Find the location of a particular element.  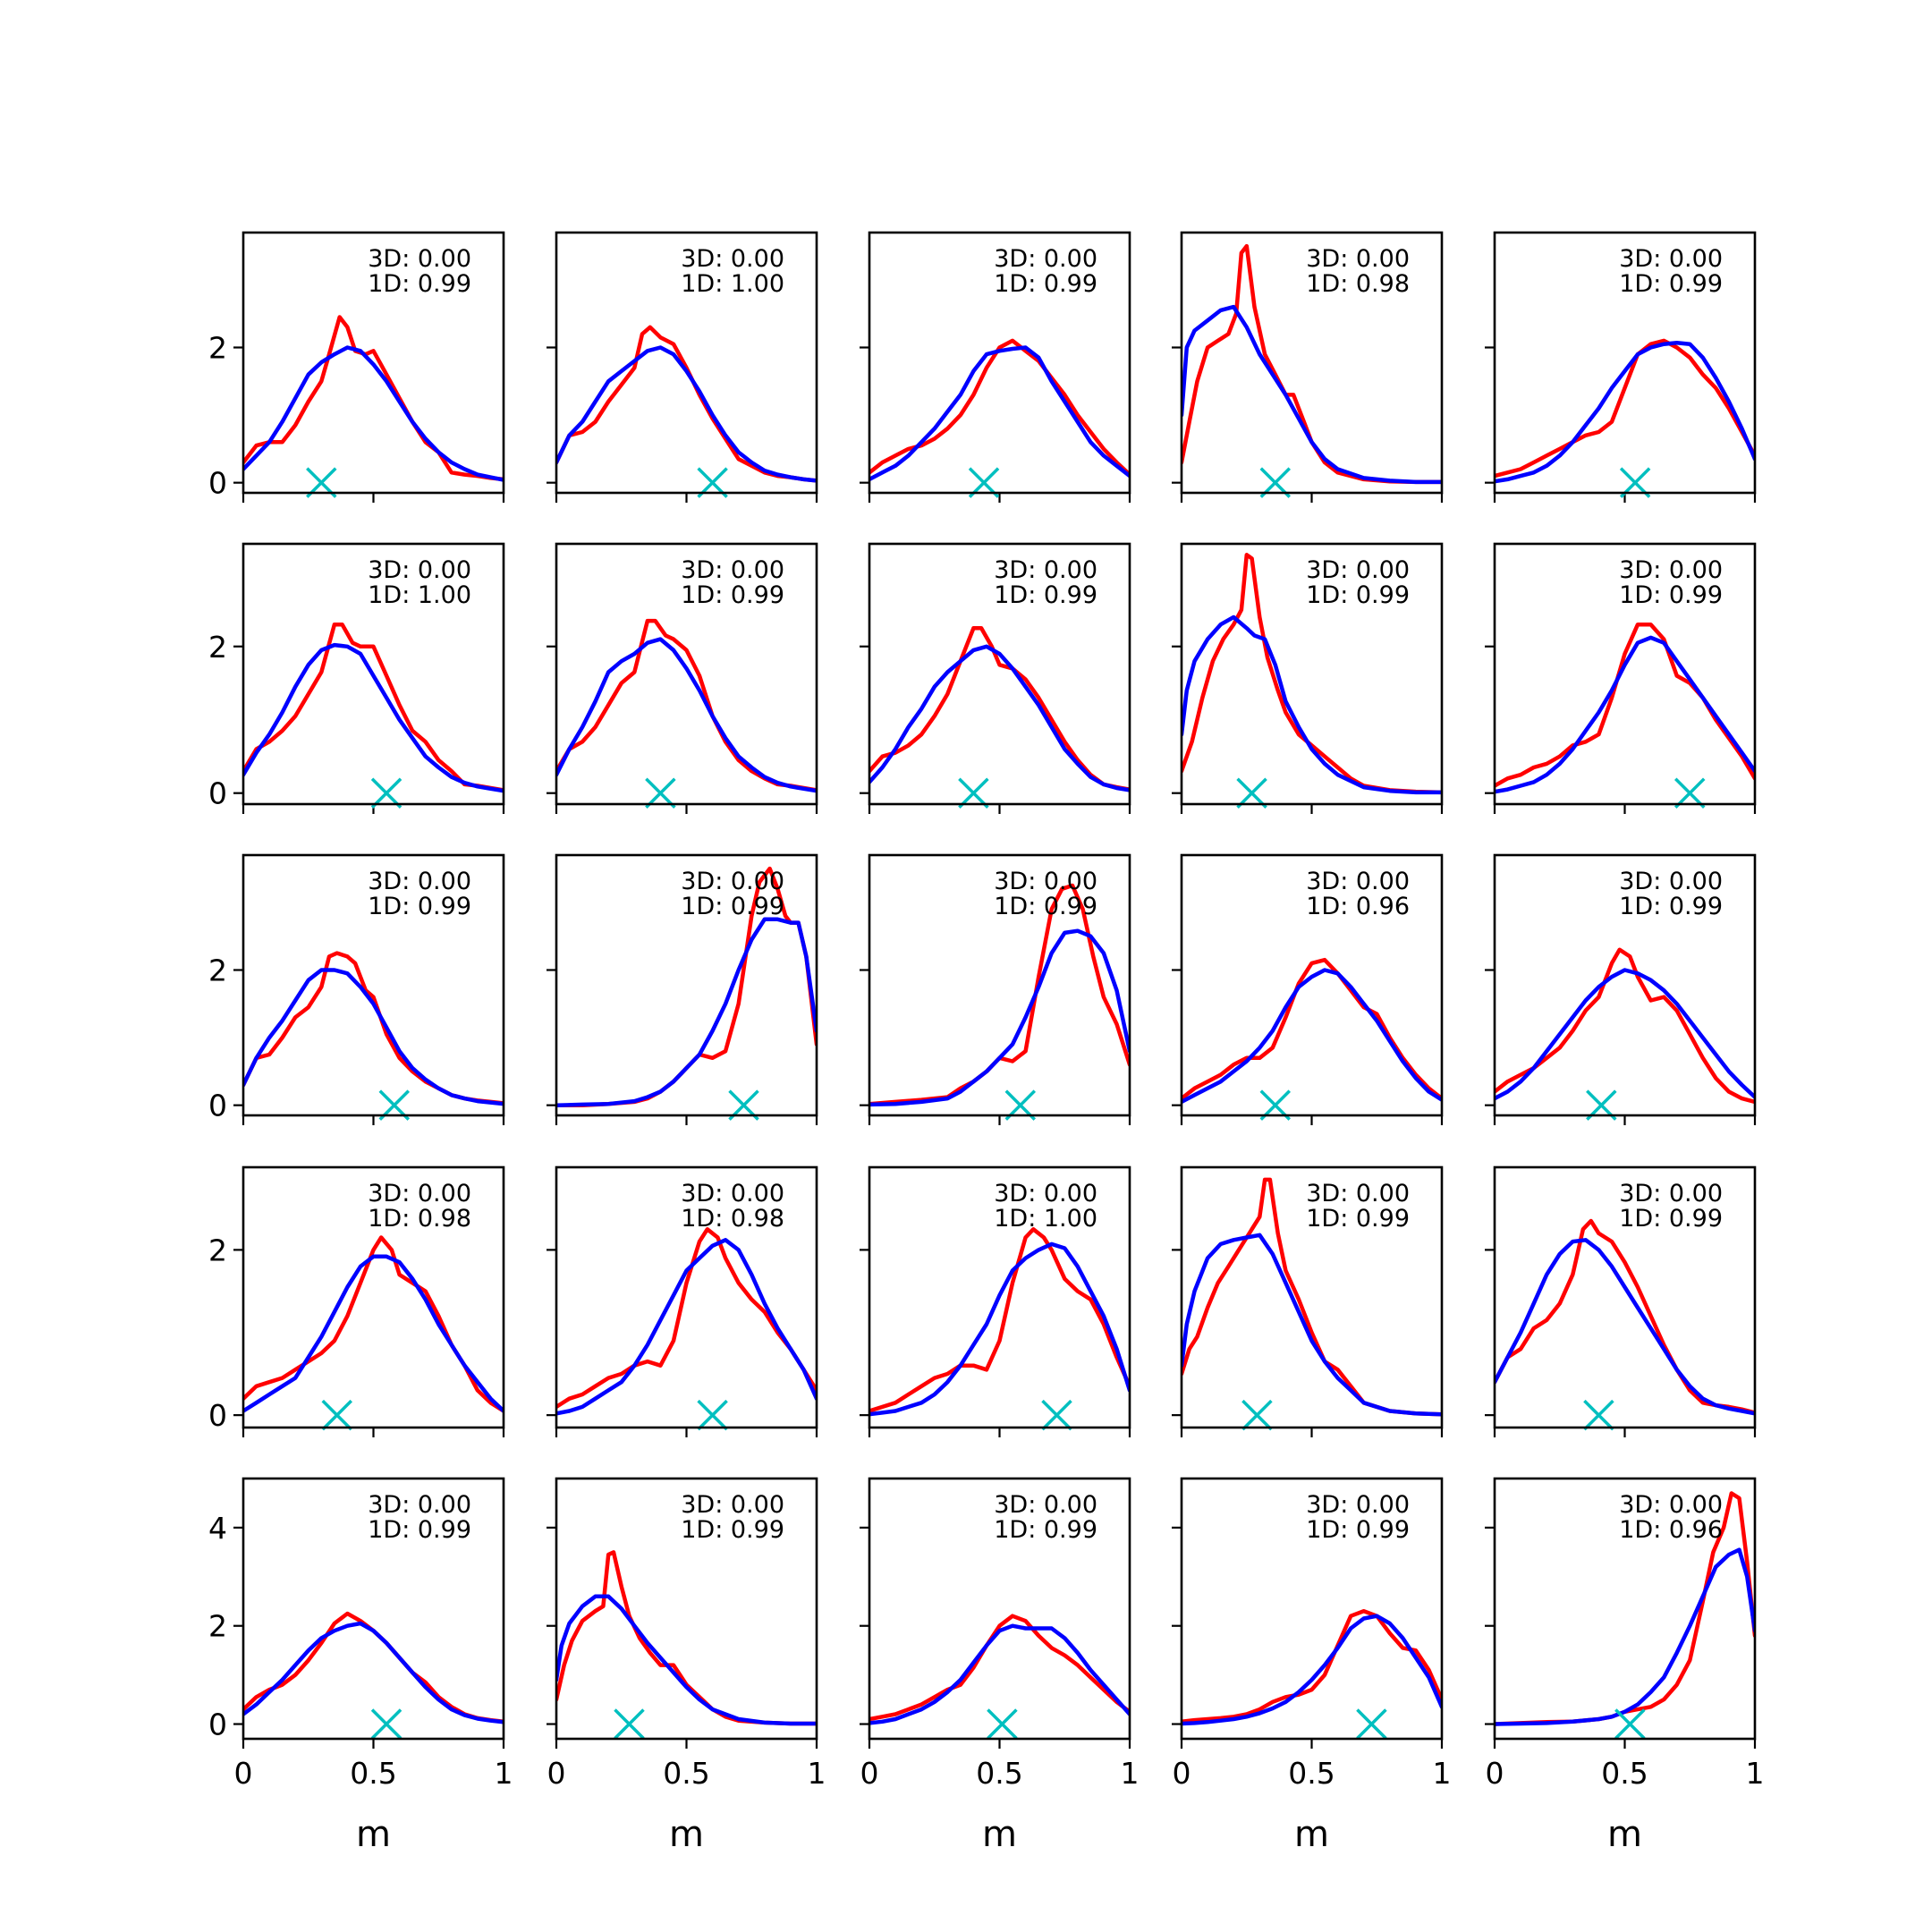

y-tick-label: 4 is located at coordinates (217, 1528).